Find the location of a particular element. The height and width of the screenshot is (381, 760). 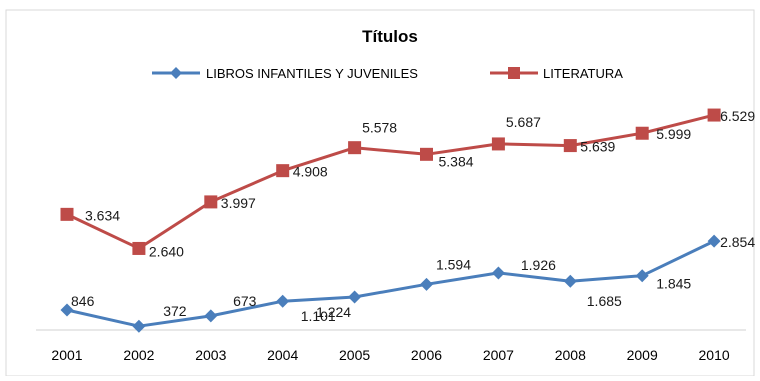

x-tick-label: 2001 is located at coordinates (66, 355).